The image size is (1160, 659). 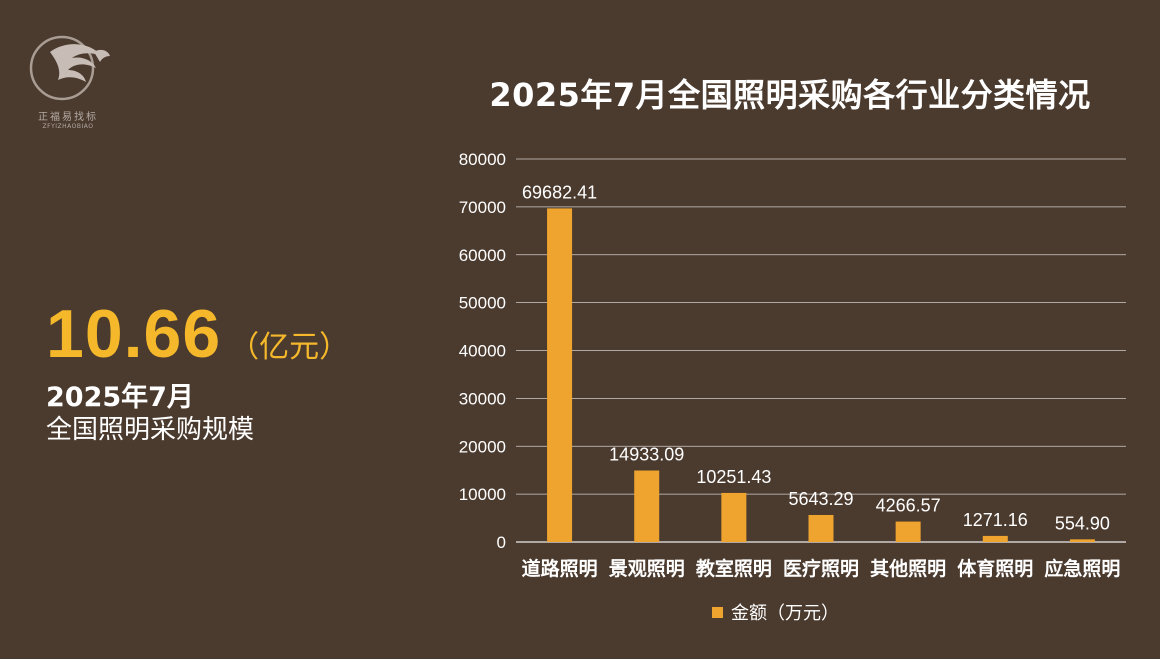 What do you see at coordinates (482, 398) in the screenshot?
I see `y-tick-label: 30000` at bounding box center [482, 398].